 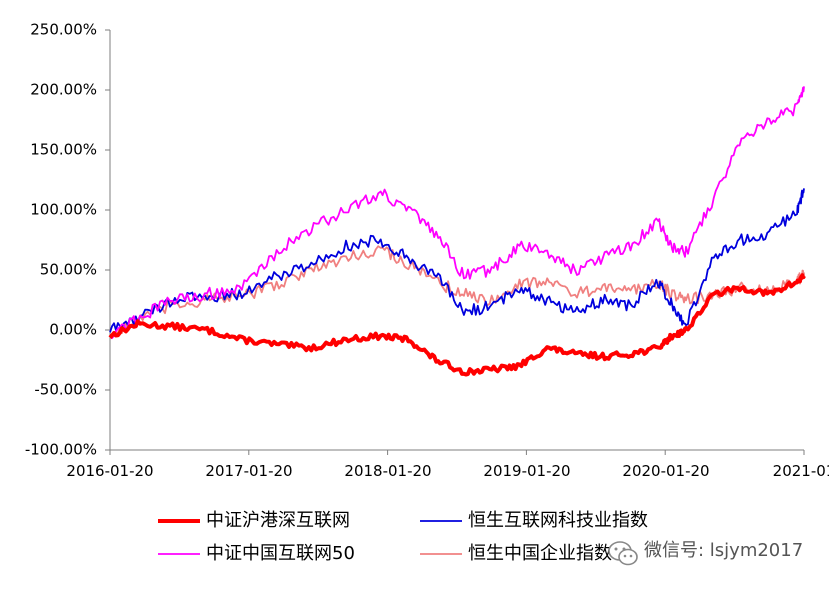 What do you see at coordinates (109, 471) in the screenshot?
I see `x-tick-label: 2016-01-20` at bounding box center [109, 471].